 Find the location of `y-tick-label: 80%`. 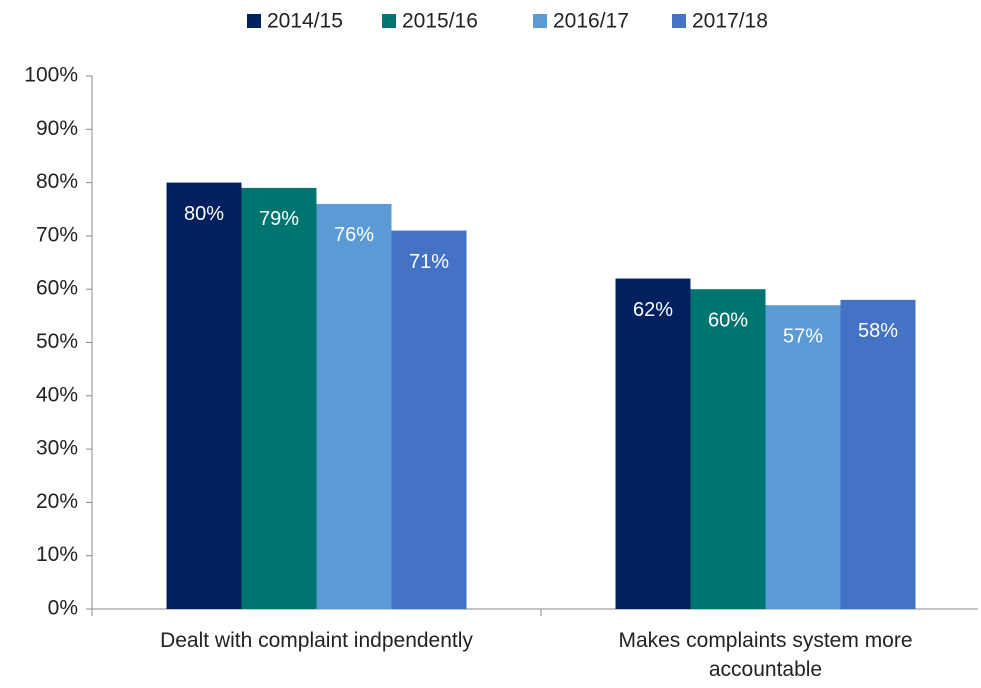

y-tick-label: 80% is located at coordinates (57, 181).